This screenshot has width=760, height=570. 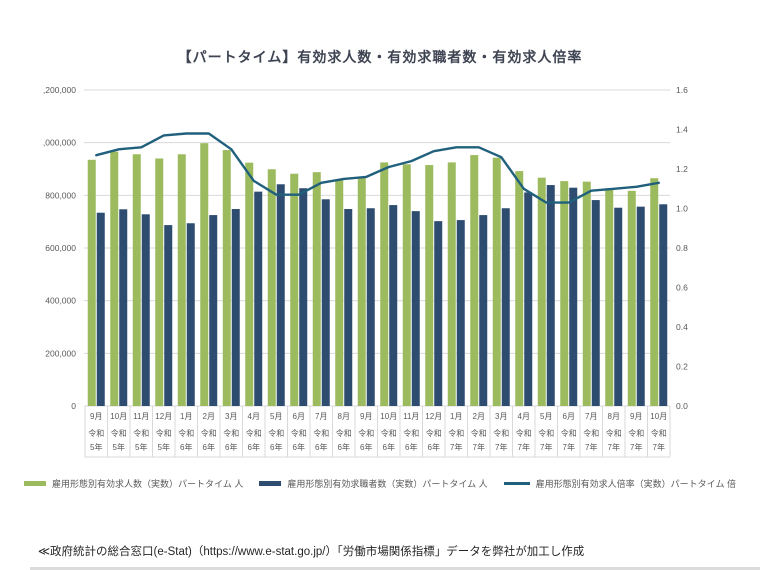 What do you see at coordinates (60, 195) in the screenshot?
I see `left-axis-tick: 800,000` at bounding box center [60, 195].